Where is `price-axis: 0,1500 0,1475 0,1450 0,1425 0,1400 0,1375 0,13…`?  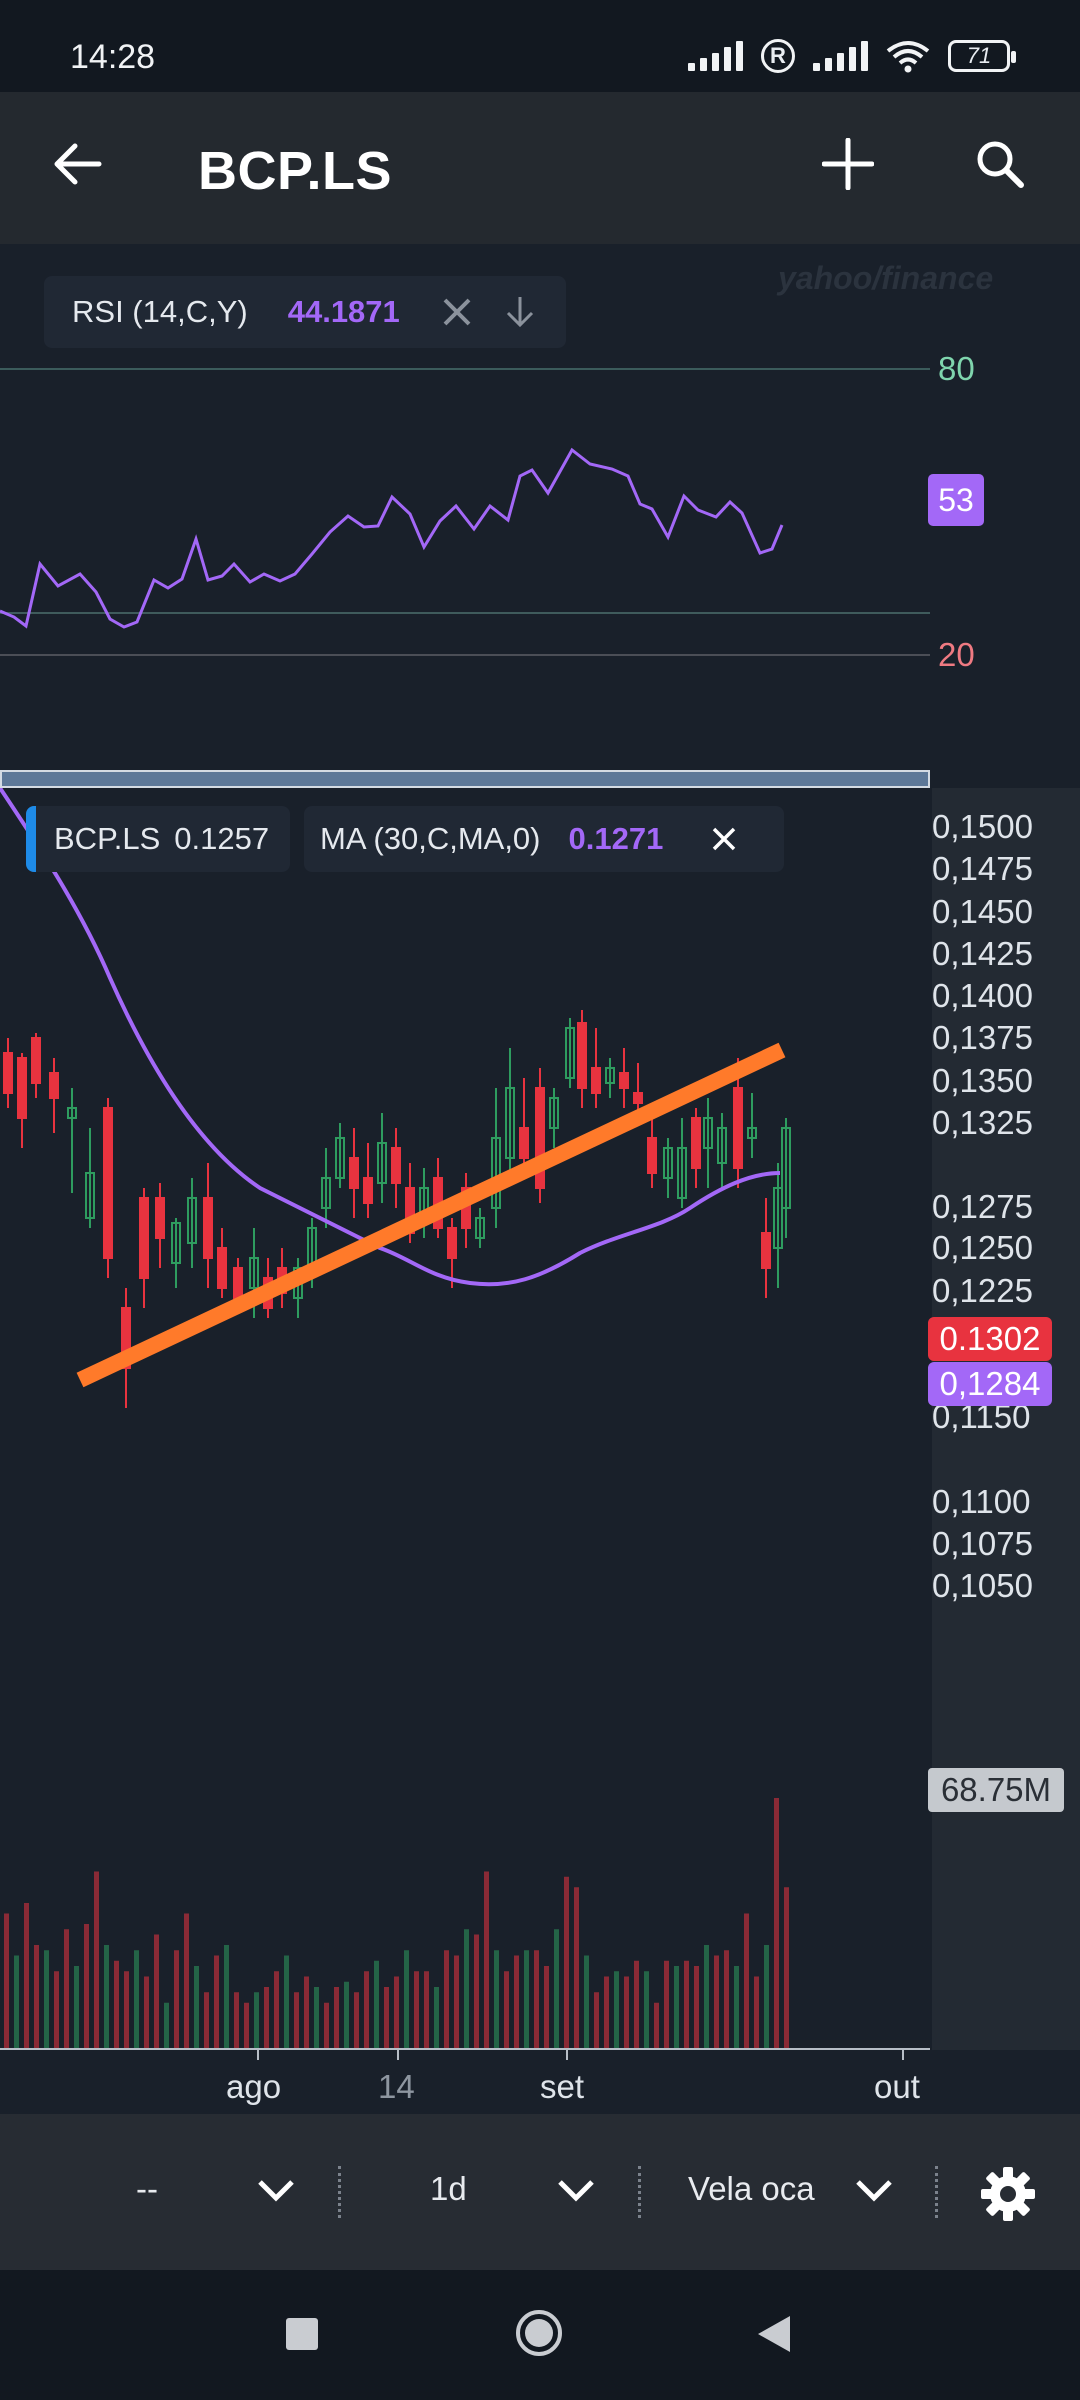
price-axis: 0,1500 0,1475 0,1450 0,1425 0,1400 0,1375 0,13… is located at coordinates (1006, 1419).